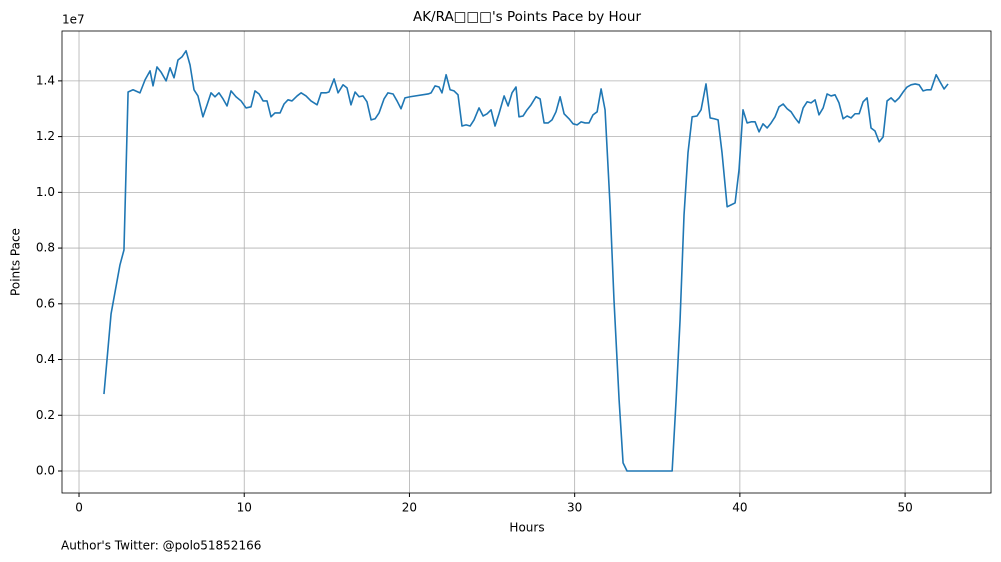  Describe the element at coordinates (574, 508) in the screenshot. I see `x-tick-label: 30` at that location.